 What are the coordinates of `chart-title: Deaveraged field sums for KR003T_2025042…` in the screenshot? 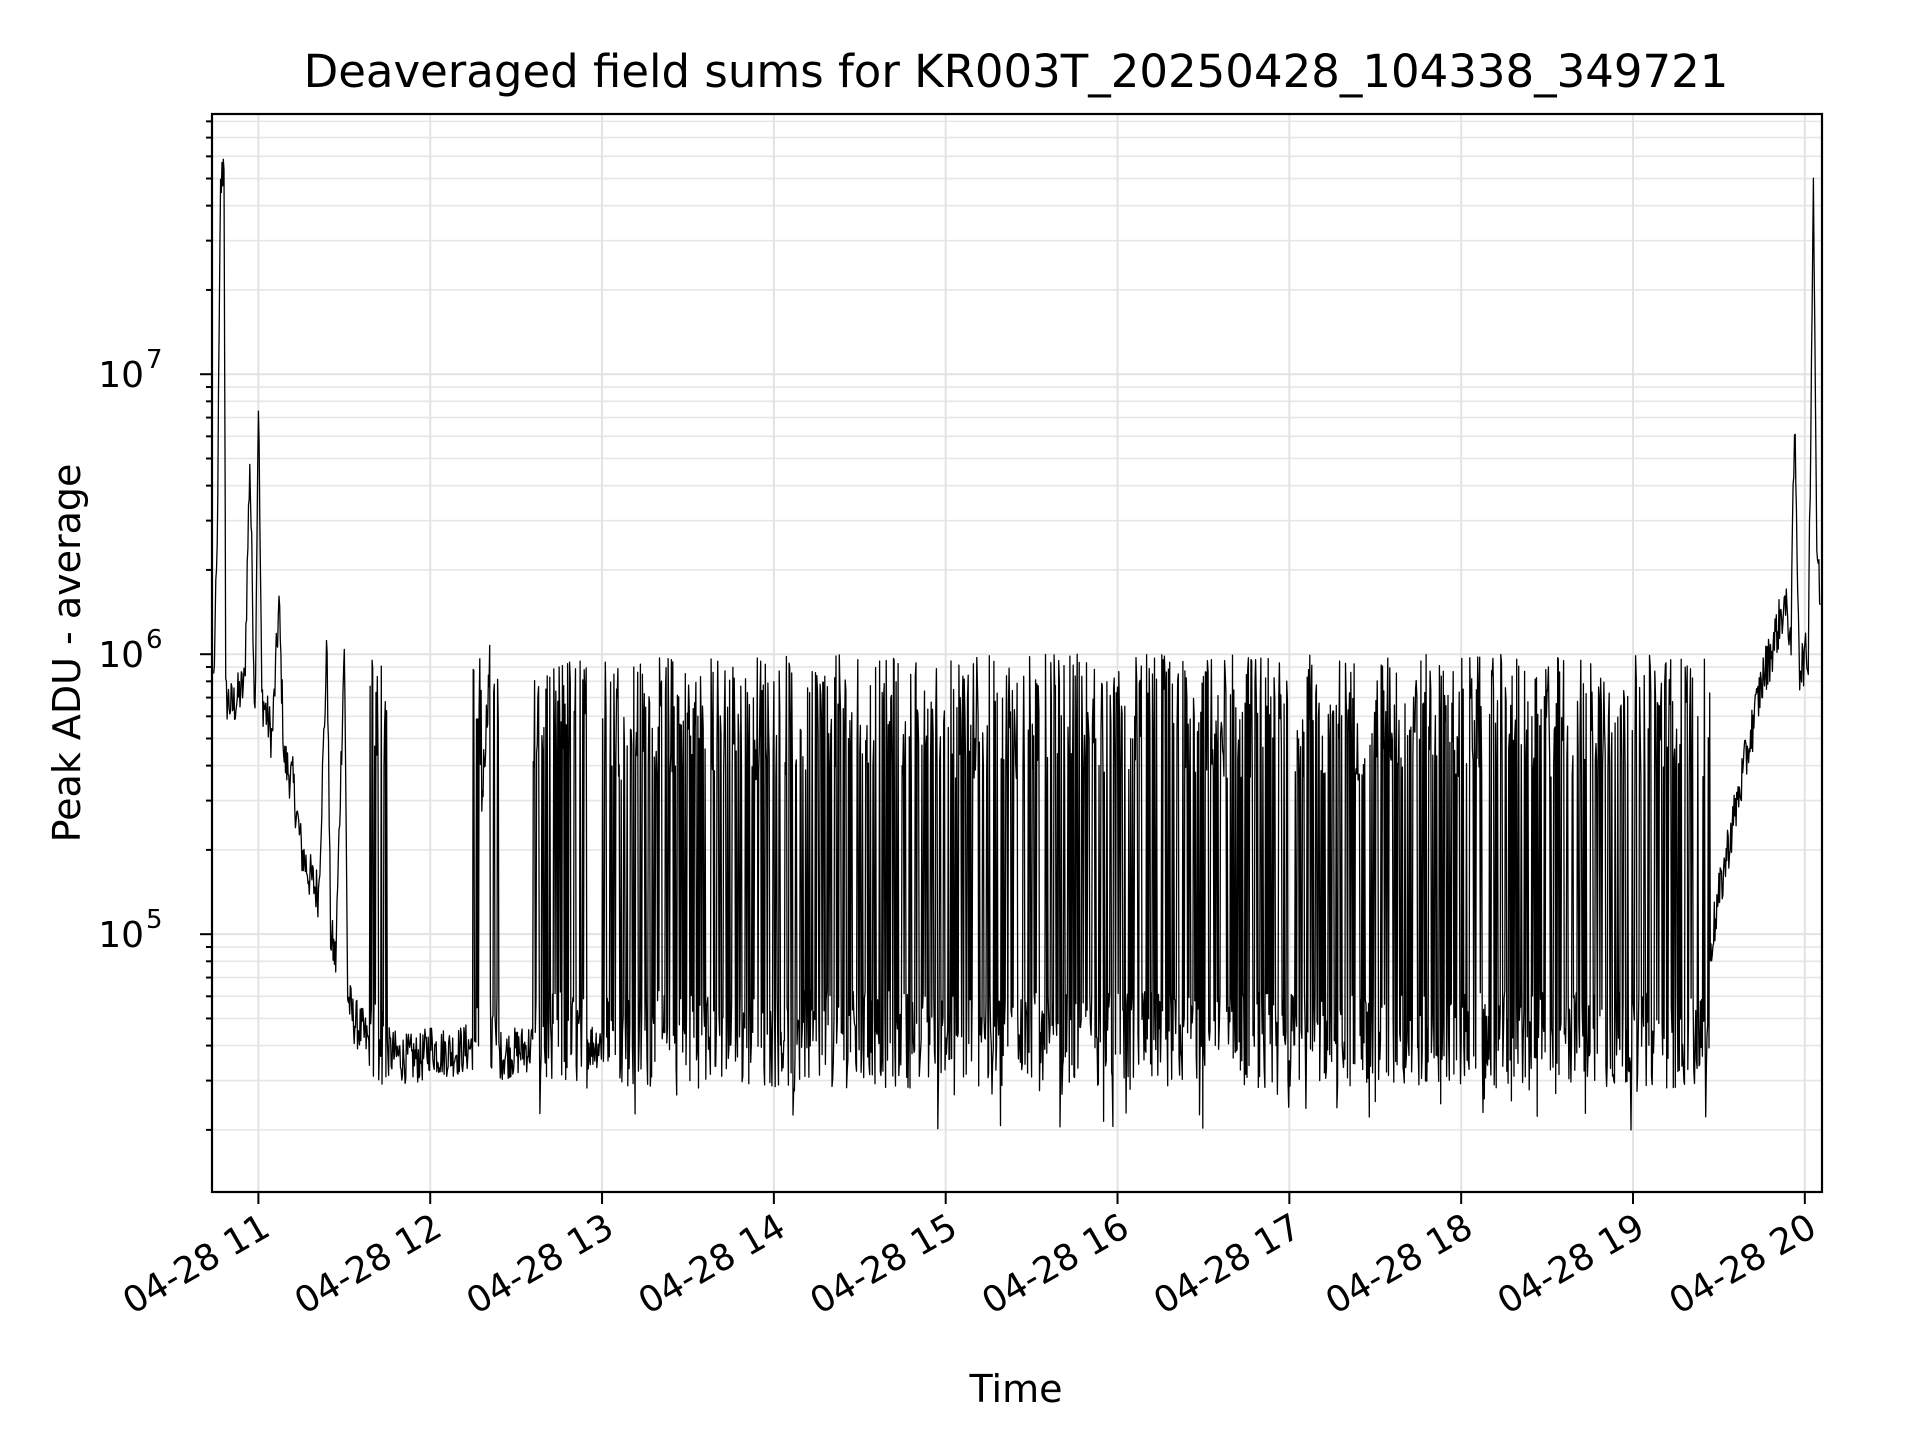 It's located at (1016, 71).